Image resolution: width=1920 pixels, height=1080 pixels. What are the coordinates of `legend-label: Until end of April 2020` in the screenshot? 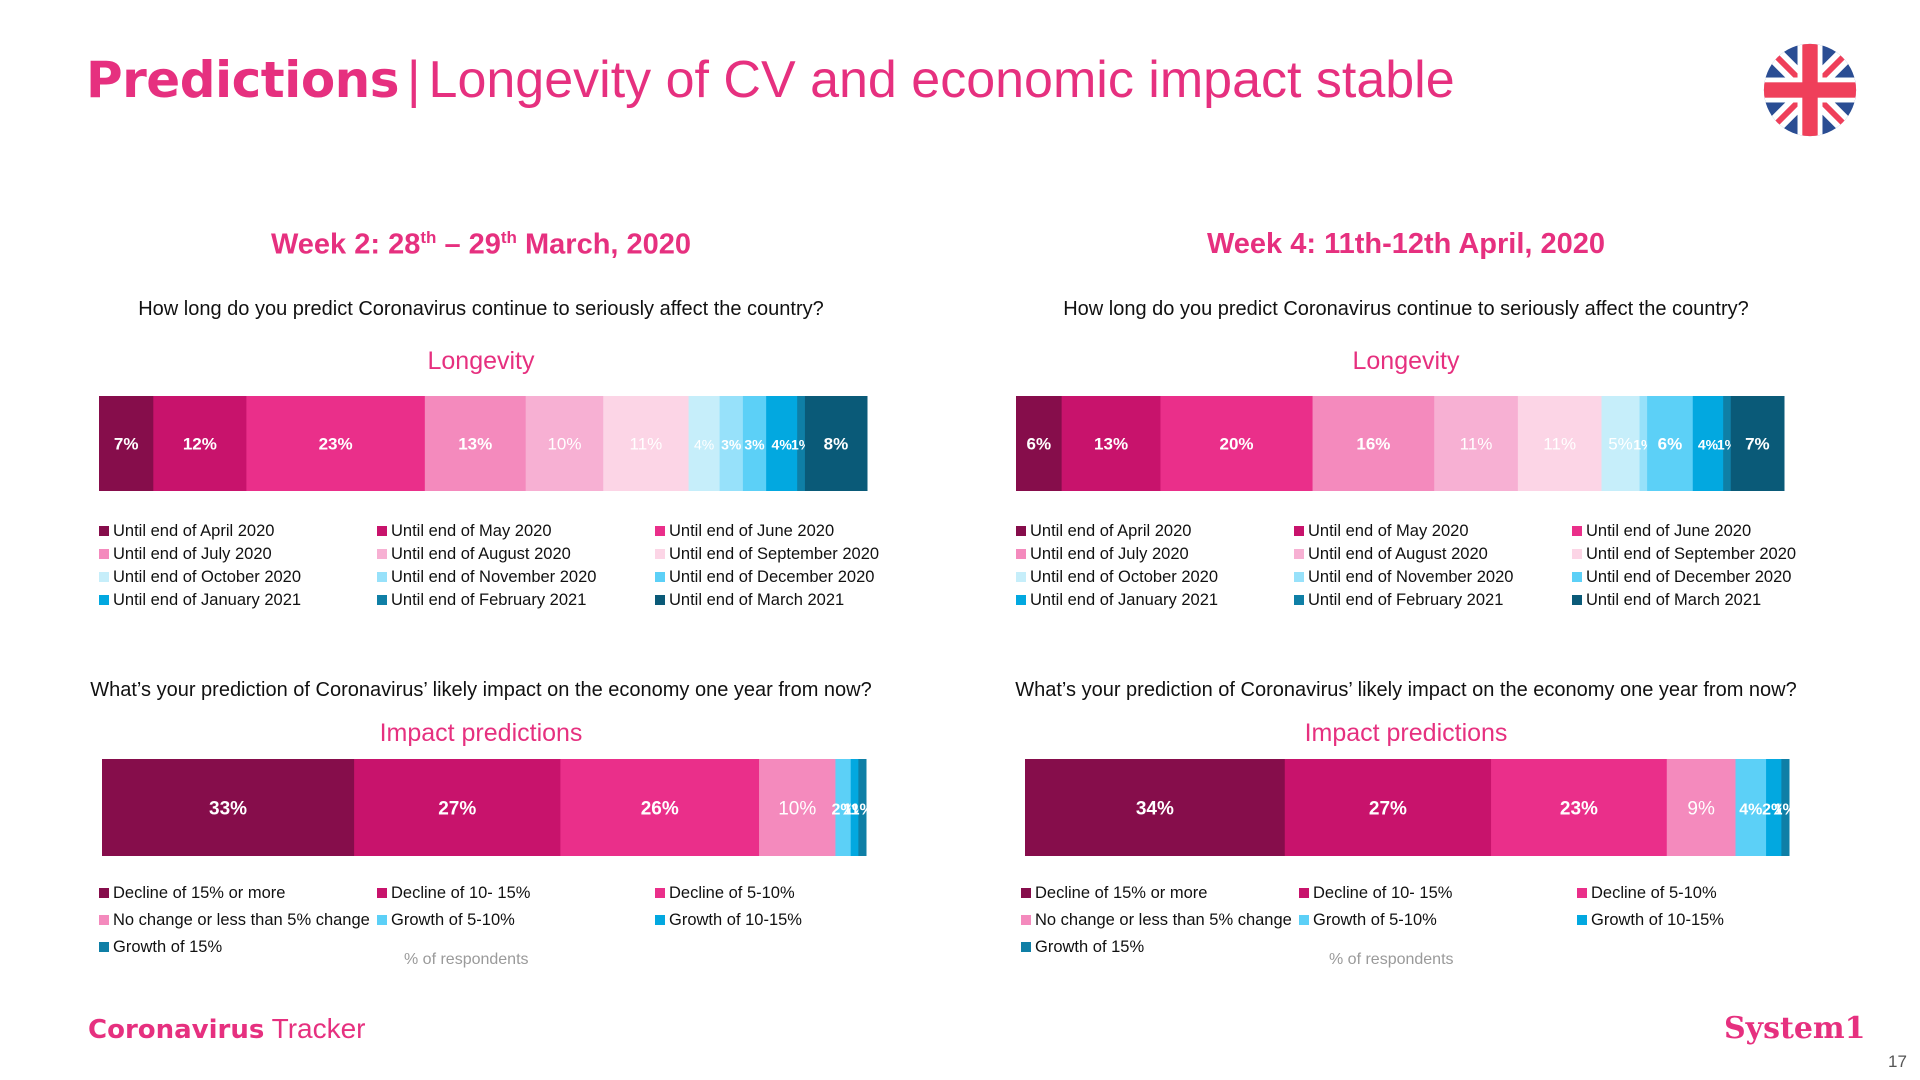 It's located at (1111, 531).